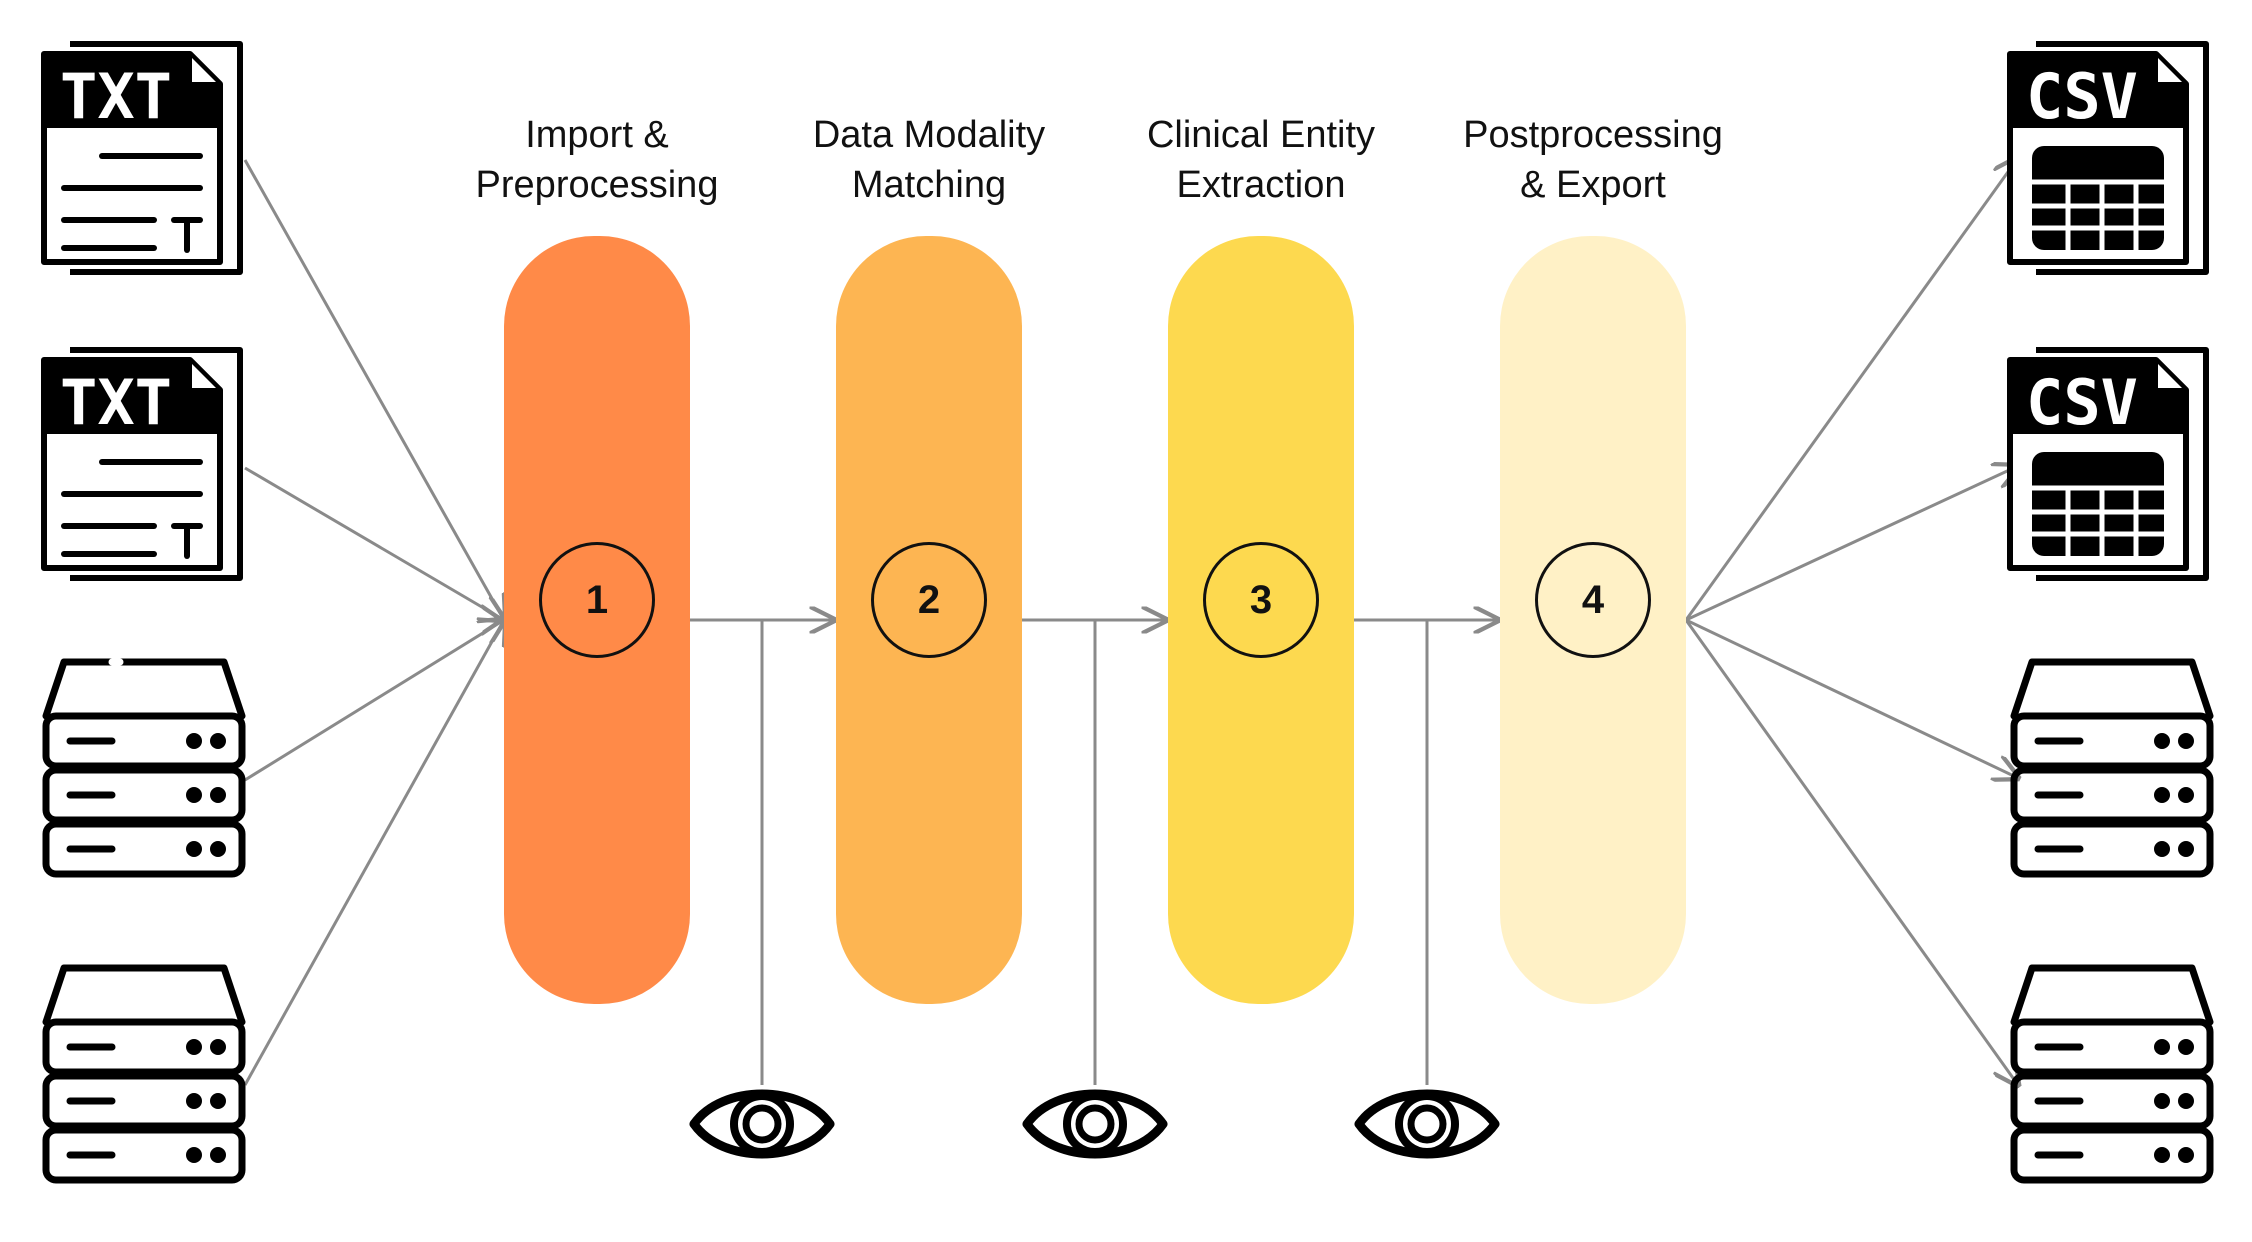 Image resolution: width=2252 pixels, height=1242 pixels. Describe the element at coordinates (1261, 135) in the screenshot. I see `stage-title-line: Clinical Entity` at that location.